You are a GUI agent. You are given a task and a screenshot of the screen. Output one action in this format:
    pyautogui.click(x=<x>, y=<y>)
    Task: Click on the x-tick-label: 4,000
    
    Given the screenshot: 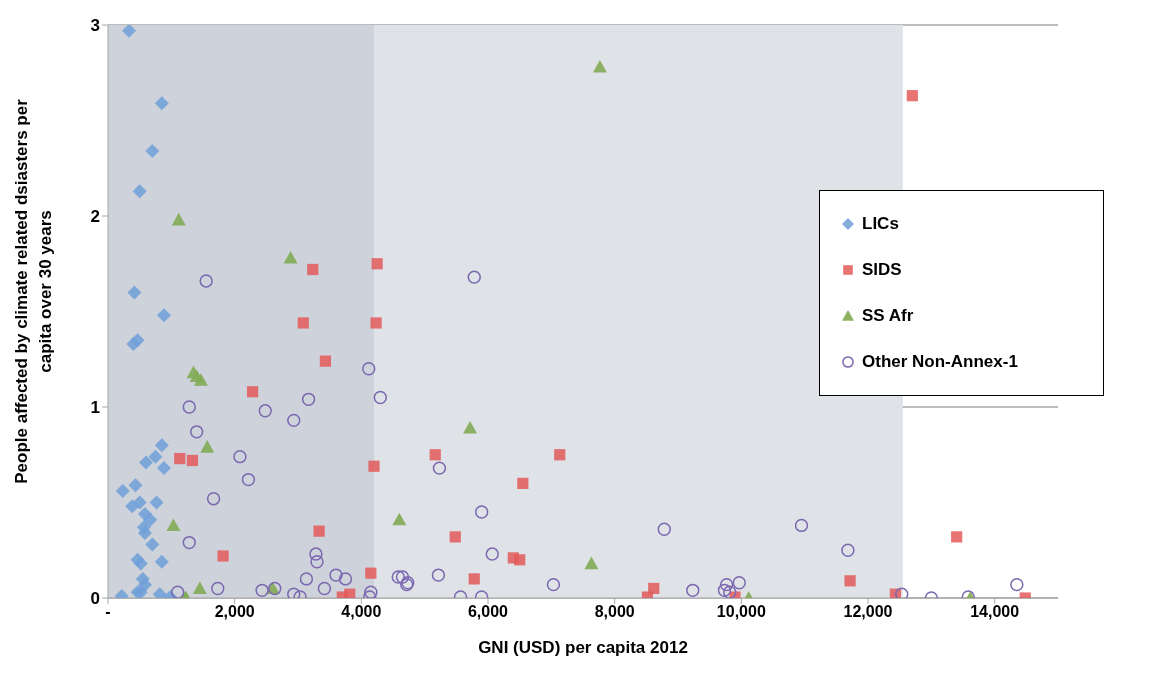 What is the action you would take?
    pyautogui.click(x=361, y=612)
    